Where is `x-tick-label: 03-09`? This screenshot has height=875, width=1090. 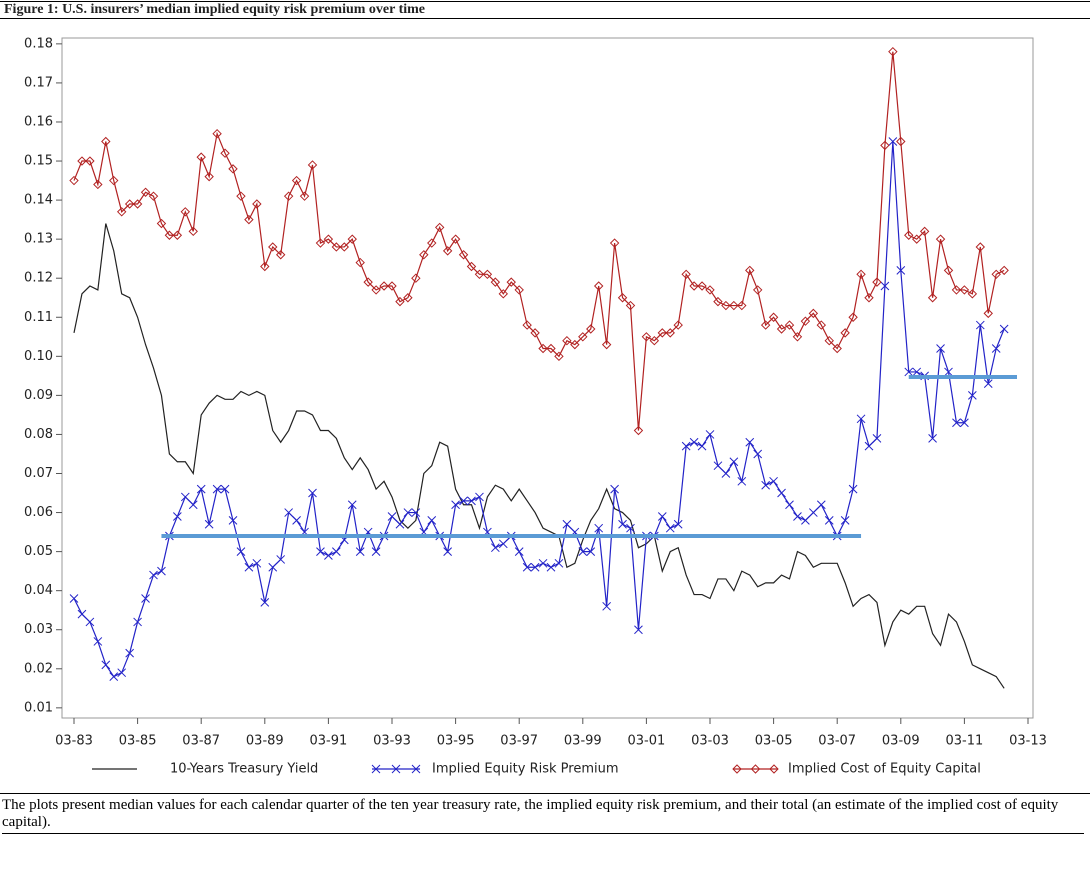 x-tick-label: 03-09 is located at coordinates (901, 741).